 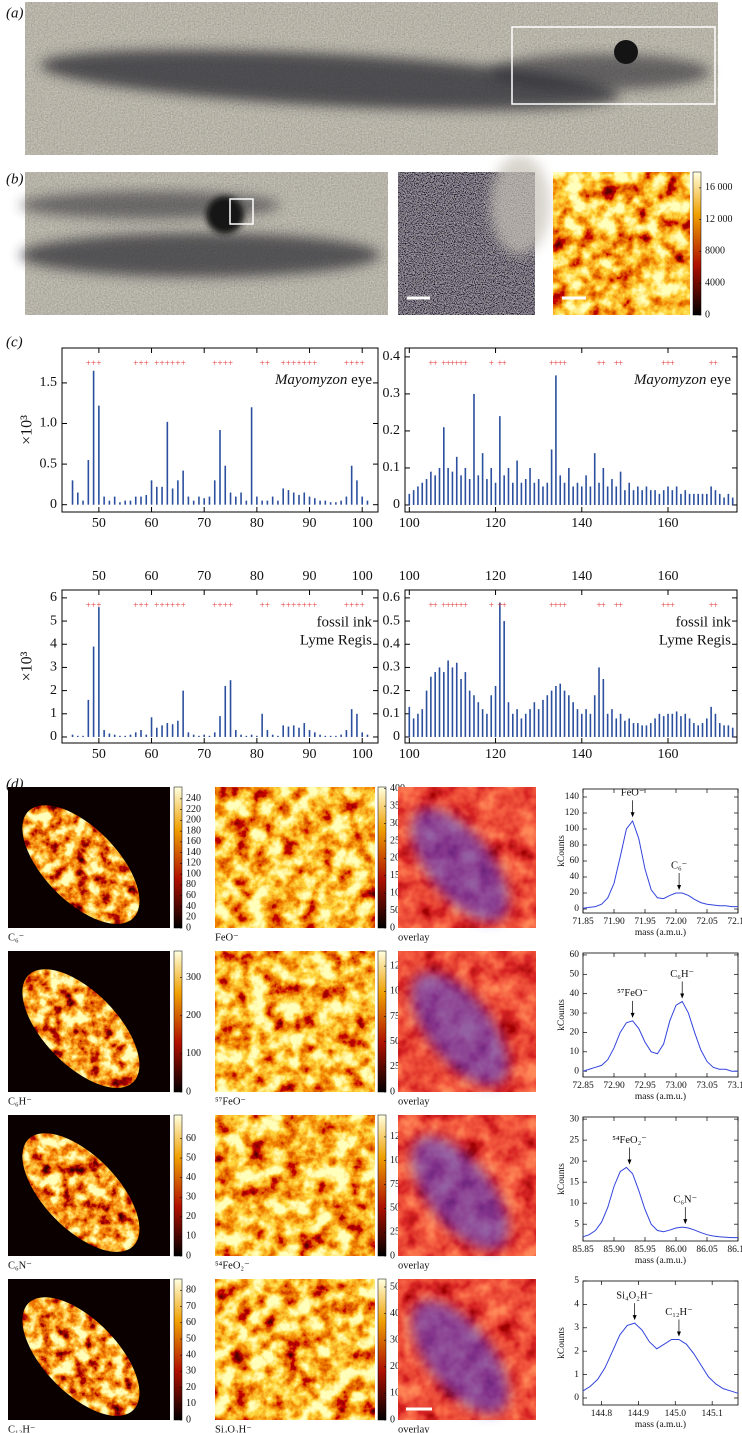 I want to click on colorbar-label: 250, so click(x=397, y=840).